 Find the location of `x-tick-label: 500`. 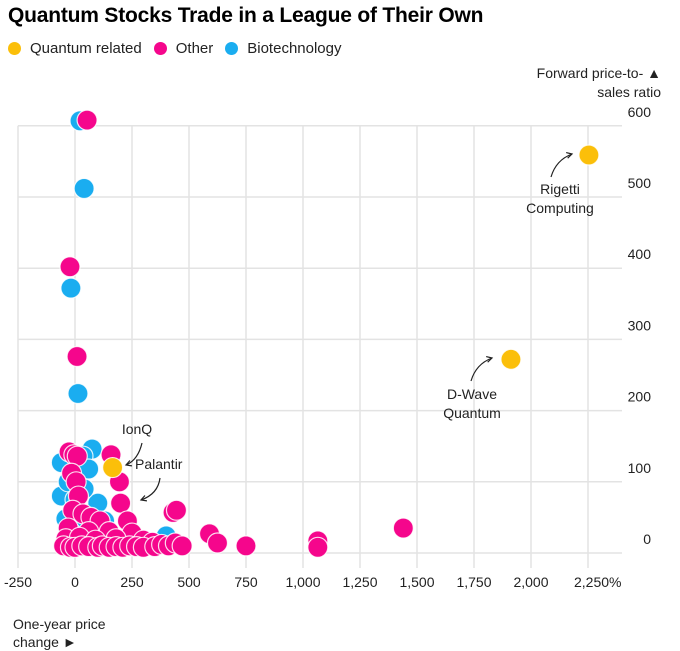

x-tick-label: 500 is located at coordinates (189, 582).